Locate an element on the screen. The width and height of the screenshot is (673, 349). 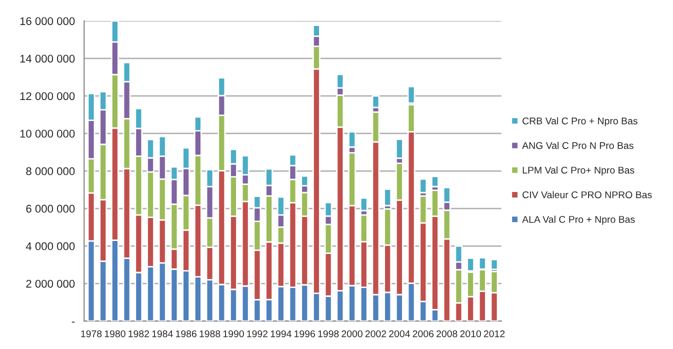
x-tick-label: 2012 is located at coordinates (494, 334).